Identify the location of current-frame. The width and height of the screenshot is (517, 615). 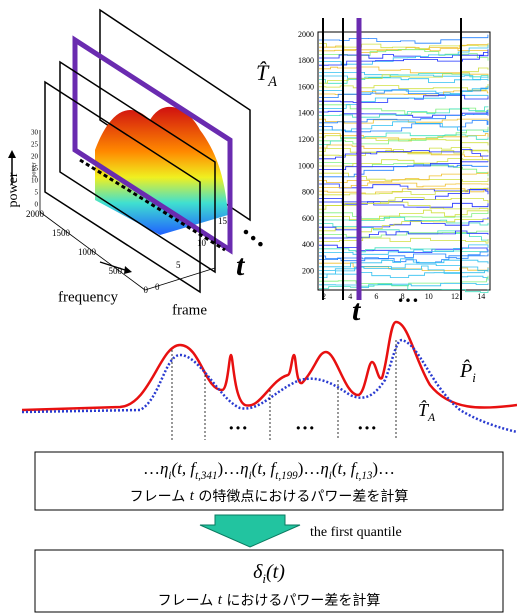
(152, 145).